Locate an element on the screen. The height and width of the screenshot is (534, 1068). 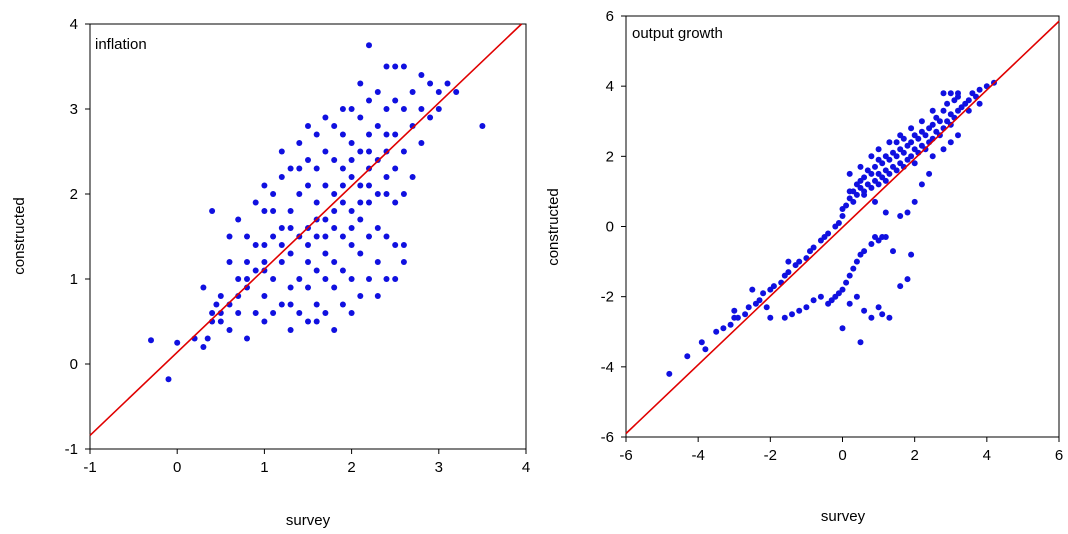
x-tick-label: -4 is located at coordinates (697, 455).